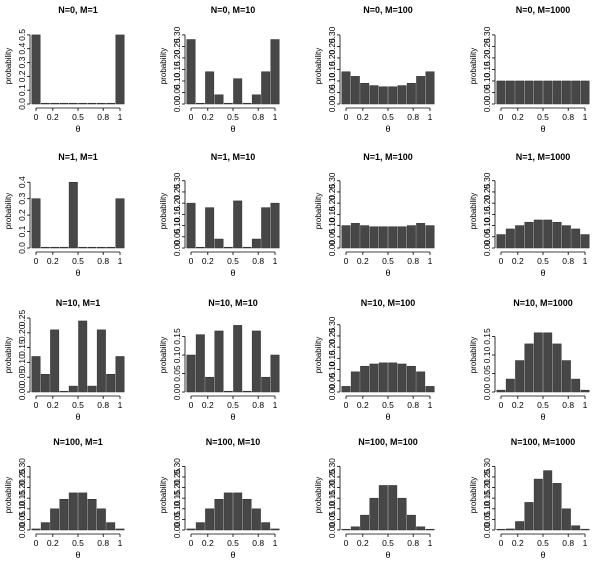 The width and height of the screenshot is (615, 565). I want to click on y-tick-label: 0.25, so click(332, 191).